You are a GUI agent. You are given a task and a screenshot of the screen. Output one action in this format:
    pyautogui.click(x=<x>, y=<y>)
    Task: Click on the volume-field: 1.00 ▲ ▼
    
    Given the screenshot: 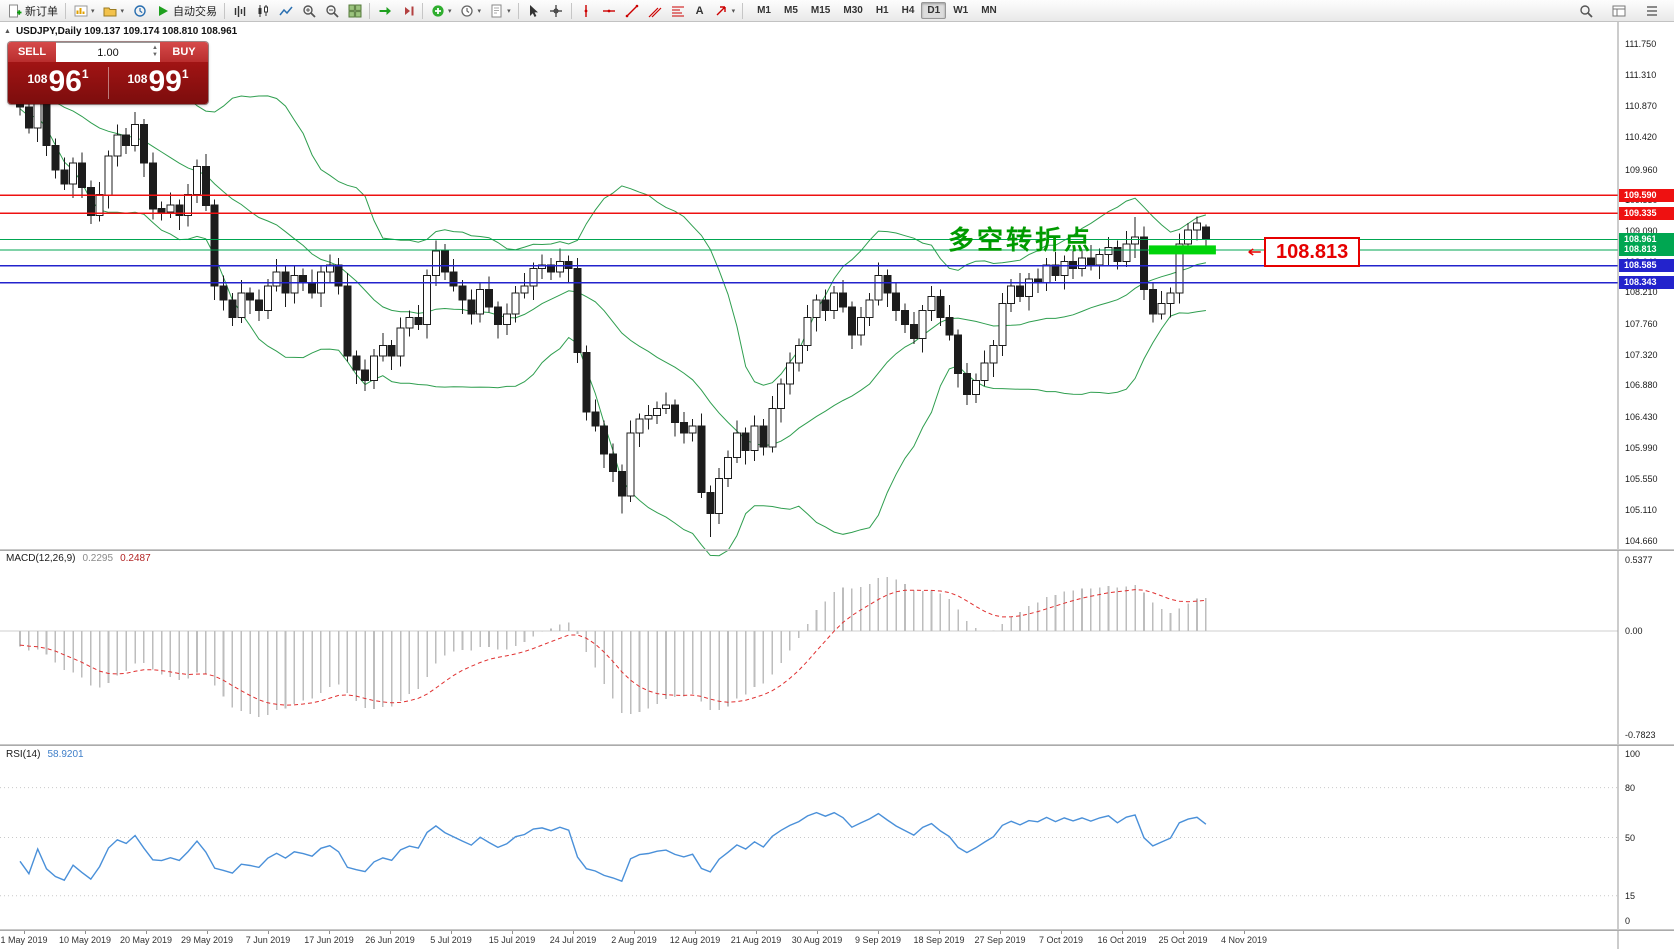 What is the action you would take?
    pyautogui.click(x=108, y=52)
    